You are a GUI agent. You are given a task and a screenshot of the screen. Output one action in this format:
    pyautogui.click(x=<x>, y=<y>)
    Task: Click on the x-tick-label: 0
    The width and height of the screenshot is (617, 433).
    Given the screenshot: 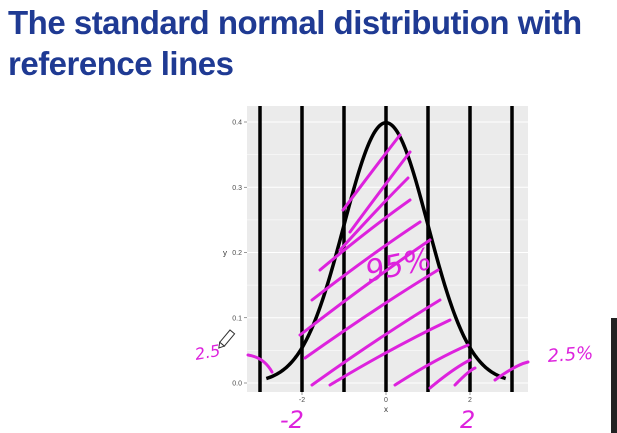 What is the action you would take?
    pyautogui.click(x=386, y=400)
    